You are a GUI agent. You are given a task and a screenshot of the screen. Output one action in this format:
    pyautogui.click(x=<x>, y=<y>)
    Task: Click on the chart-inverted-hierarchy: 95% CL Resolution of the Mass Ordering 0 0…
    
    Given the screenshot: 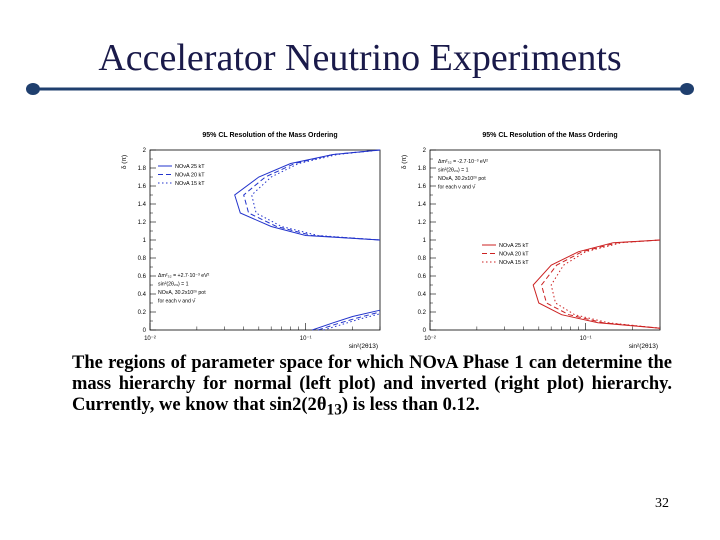 What is the action you would take?
    pyautogui.click(x=531, y=241)
    